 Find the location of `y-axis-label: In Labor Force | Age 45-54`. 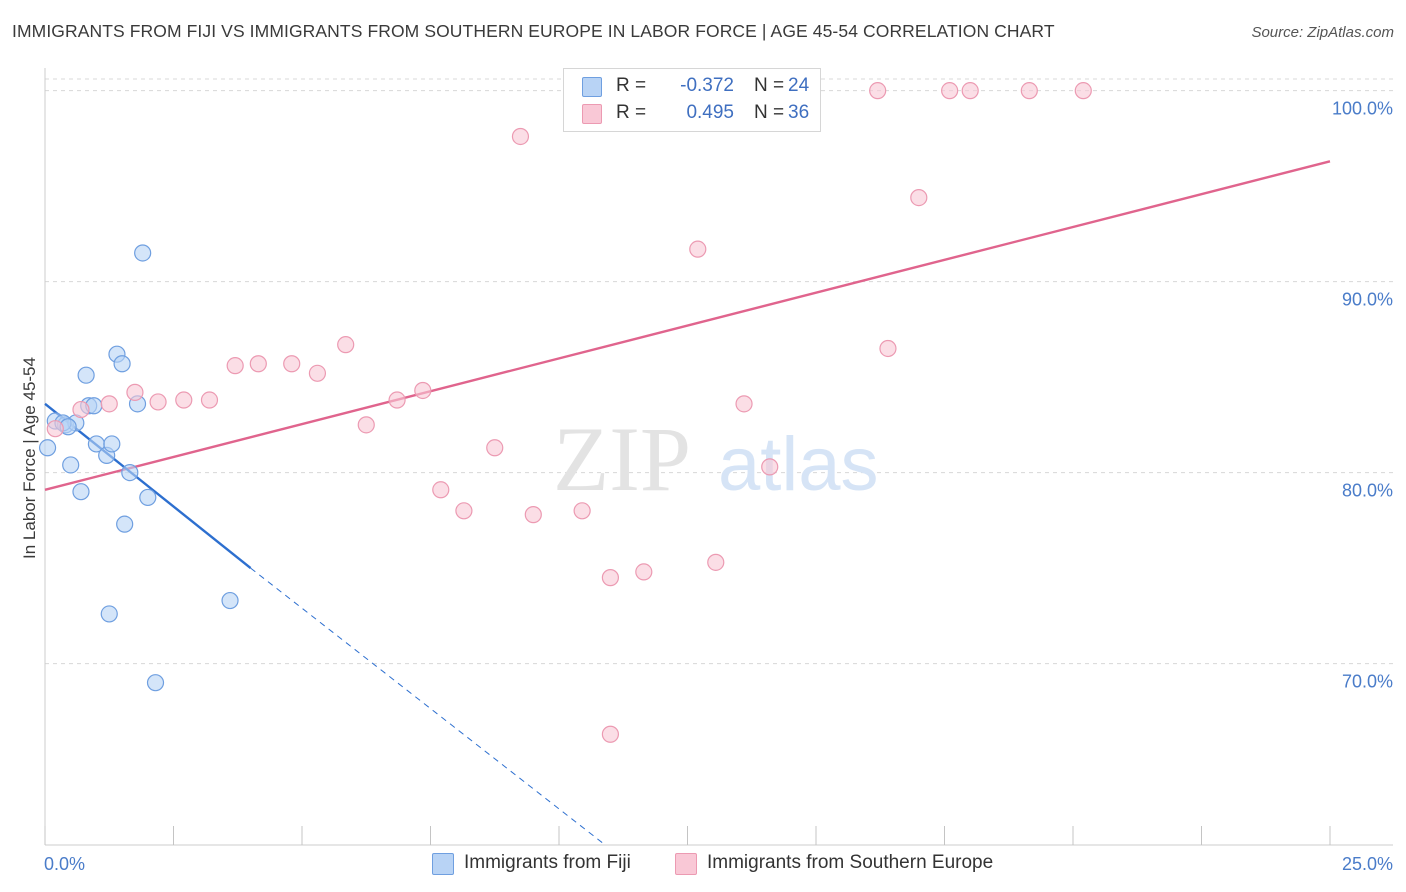

y-axis-label: In Labor Force | Age 45-54 is located at coordinates (29, 458).